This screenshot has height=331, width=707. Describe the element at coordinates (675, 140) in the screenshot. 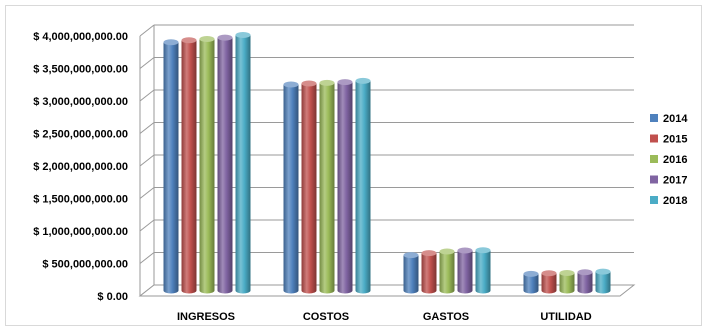

I see `legend-label: 2015` at that location.